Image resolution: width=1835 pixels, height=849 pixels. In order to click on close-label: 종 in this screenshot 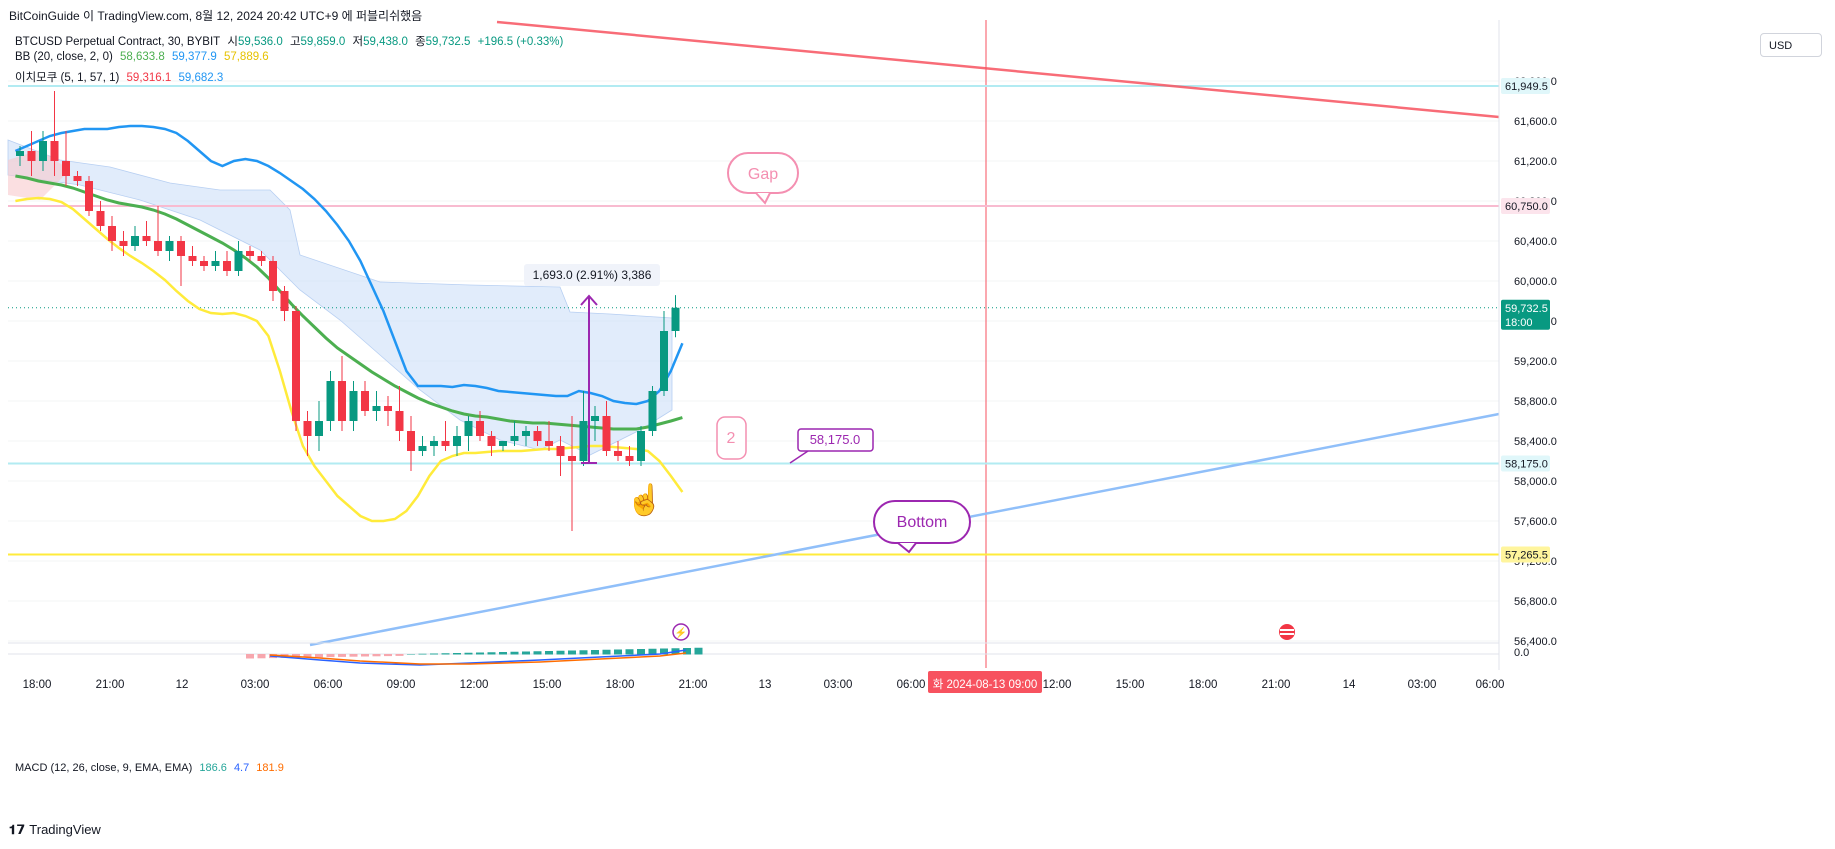, I will do `click(420, 42)`.